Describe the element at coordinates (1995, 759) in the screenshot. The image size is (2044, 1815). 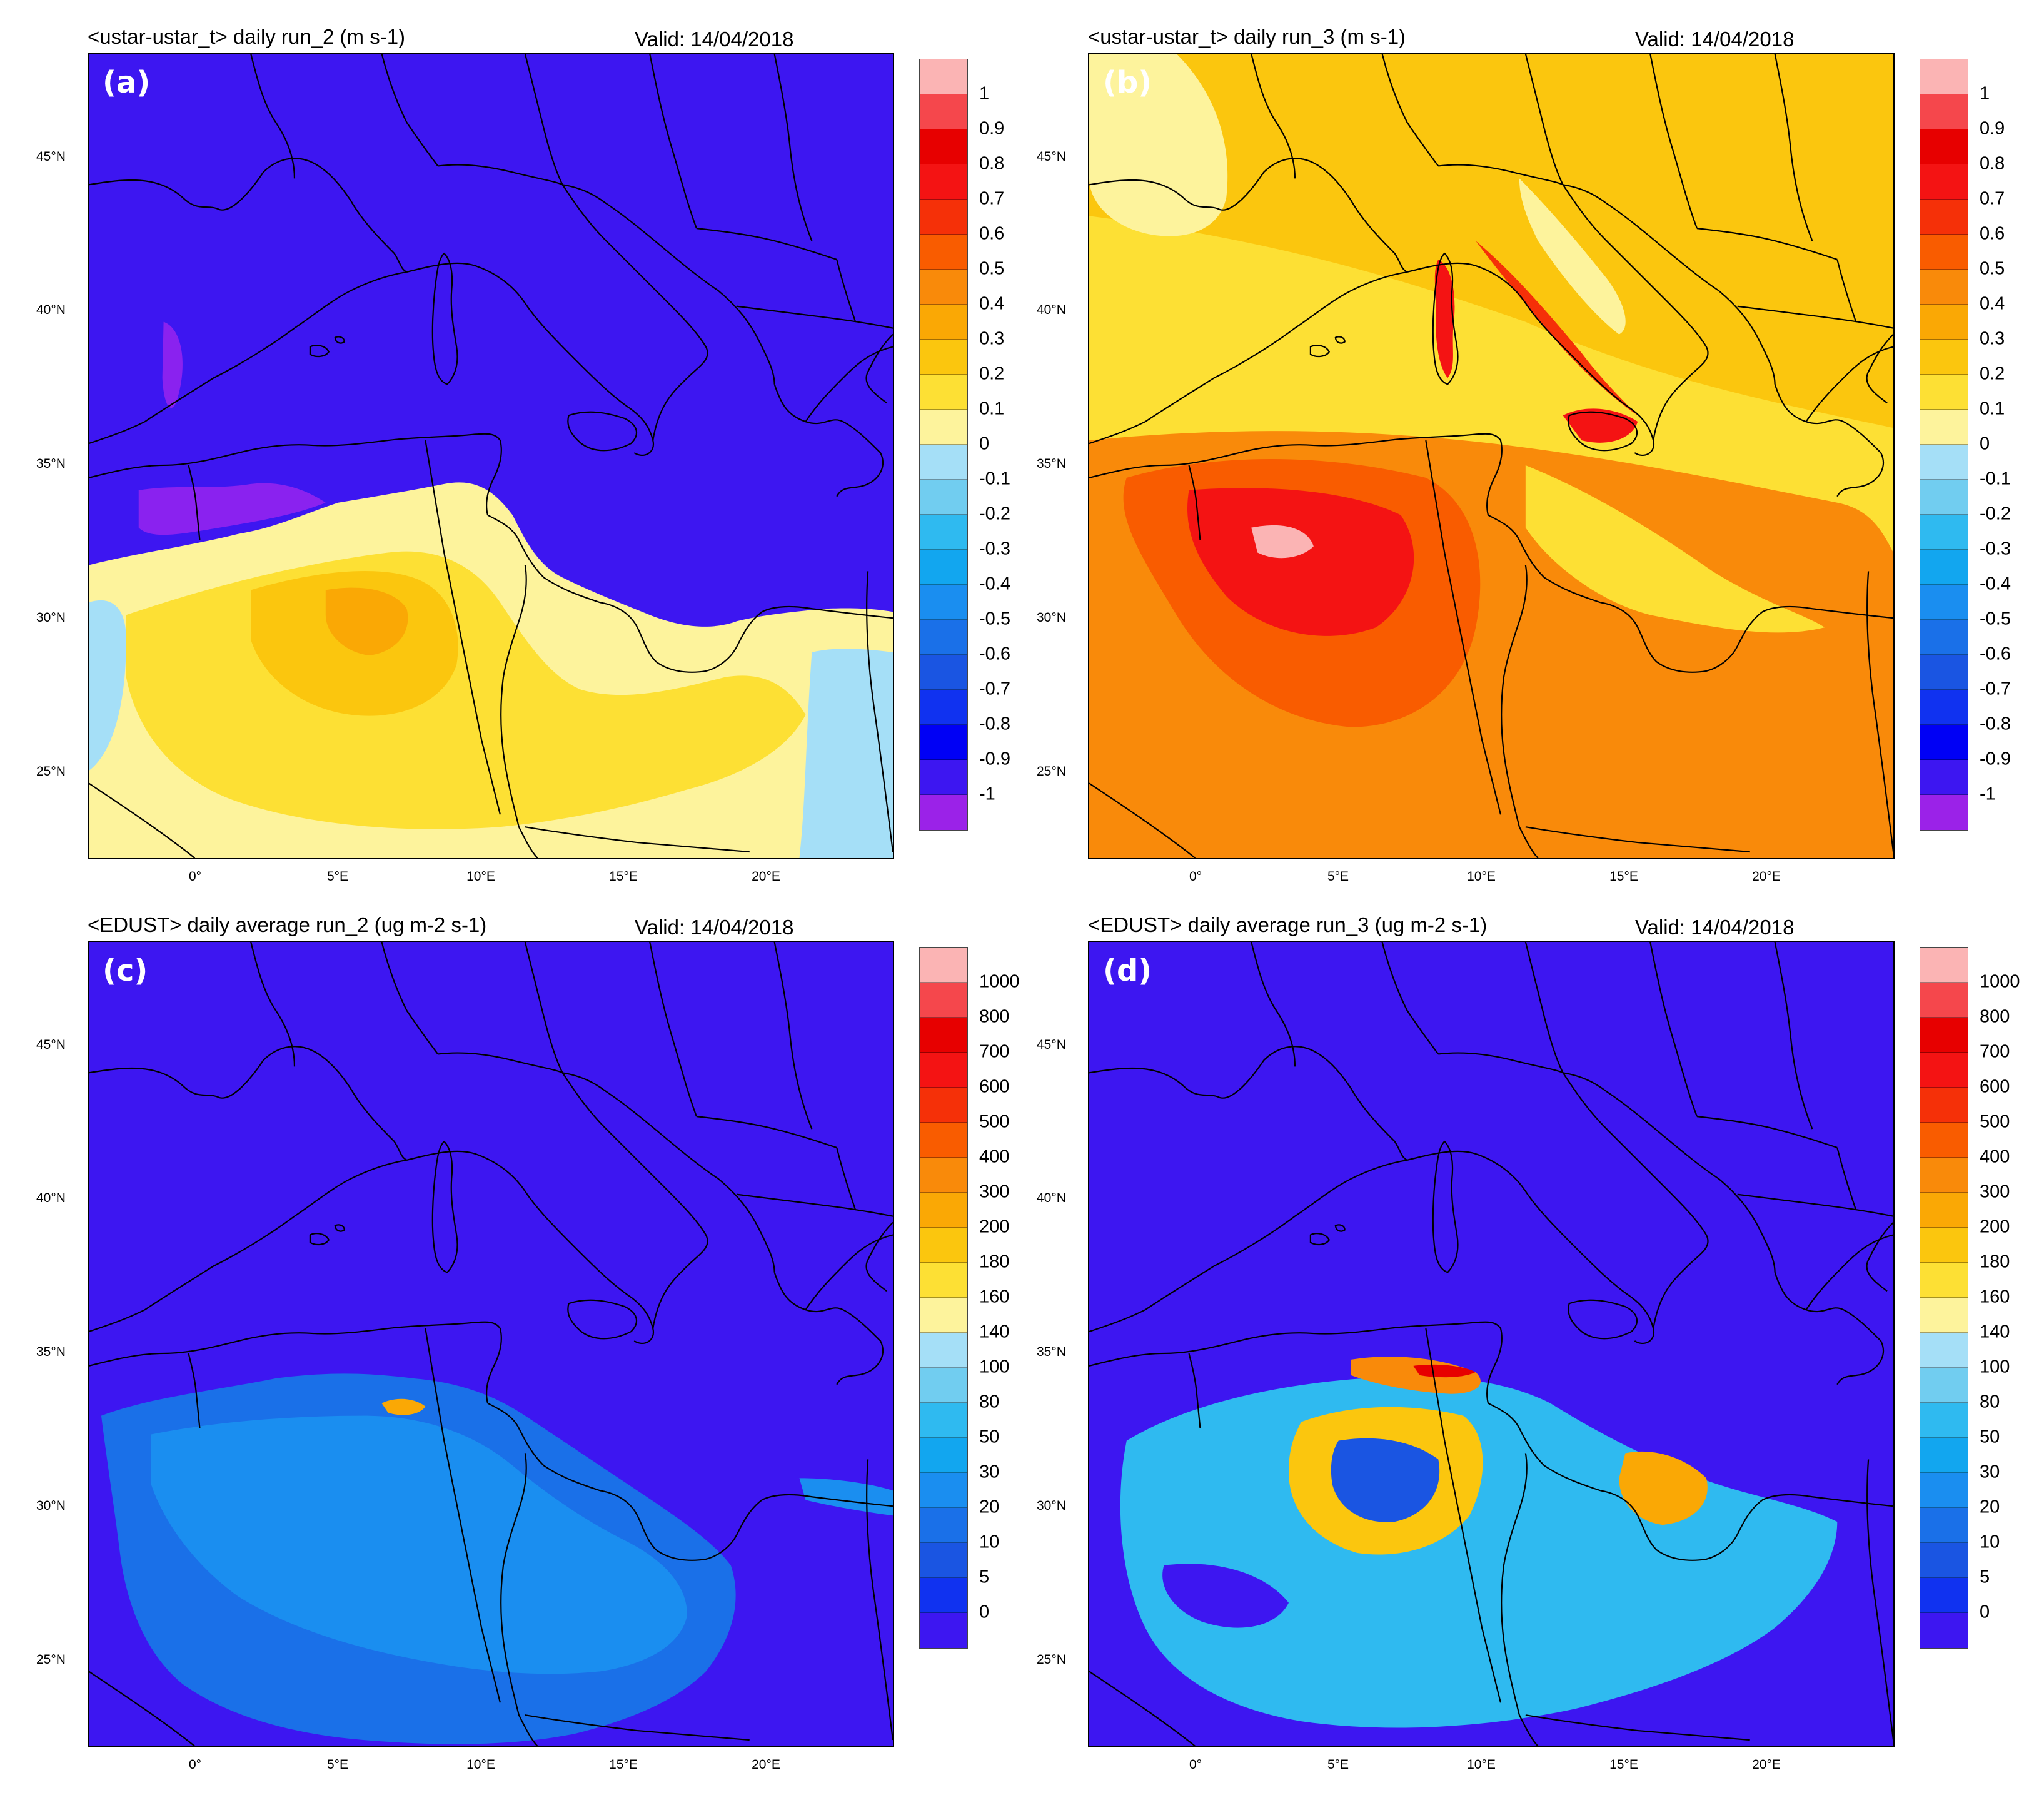
I see `colorbar-label: -0.9` at that location.